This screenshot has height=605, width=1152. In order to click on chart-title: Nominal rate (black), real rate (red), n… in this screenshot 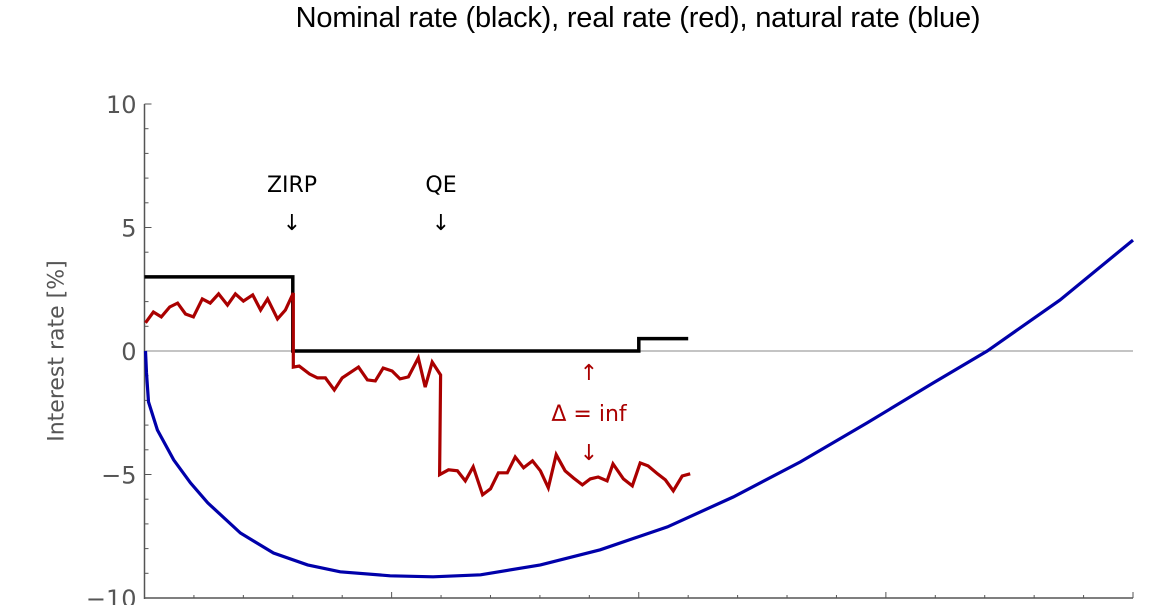, I will do `click(638, 18)`.